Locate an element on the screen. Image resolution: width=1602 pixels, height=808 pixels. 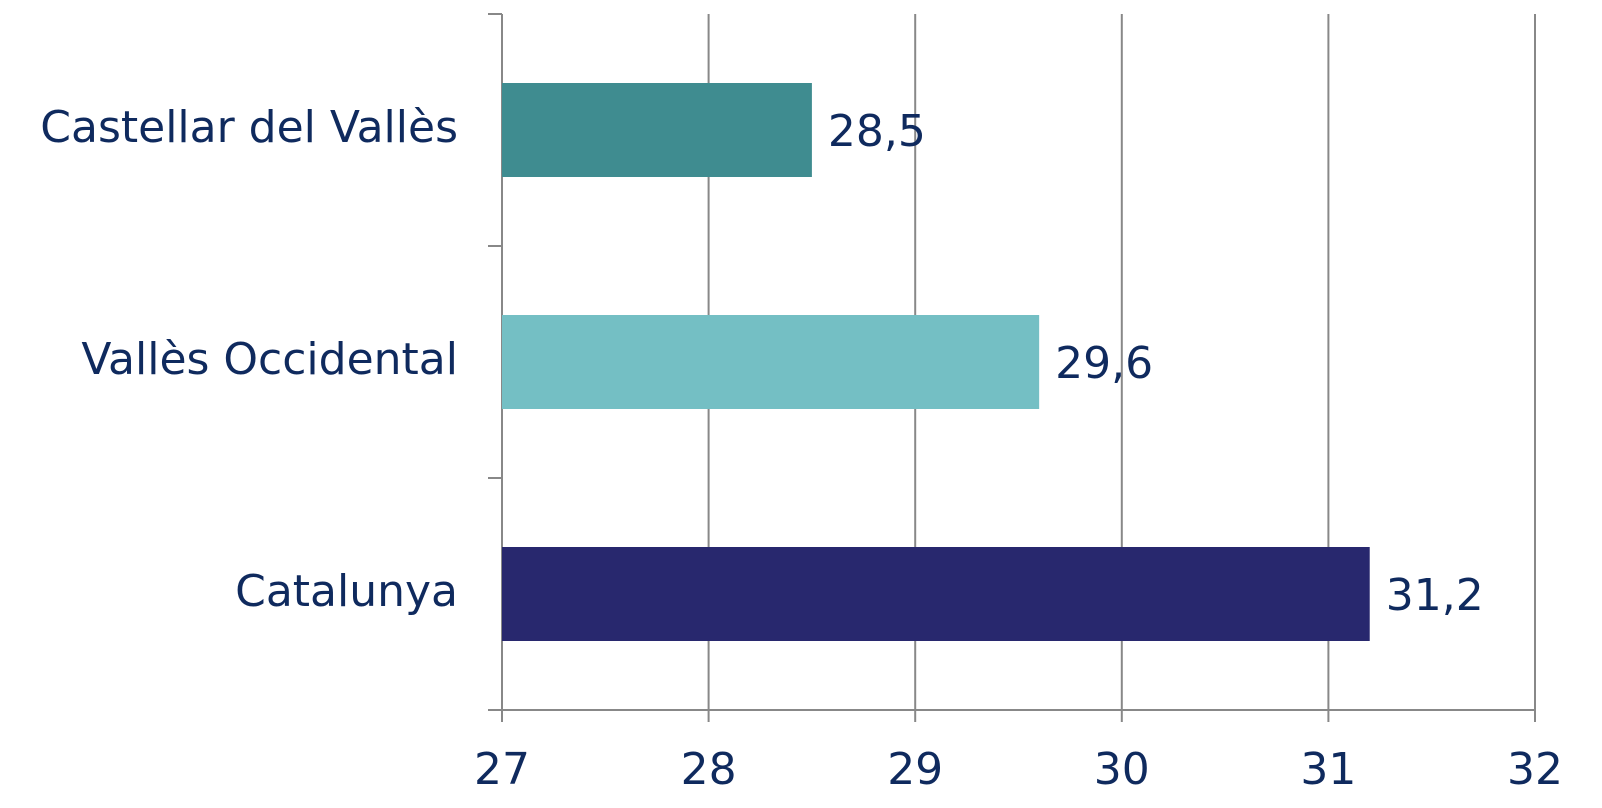
y-tick-label: Vallès Occidental is located at coordinates (269, 359).